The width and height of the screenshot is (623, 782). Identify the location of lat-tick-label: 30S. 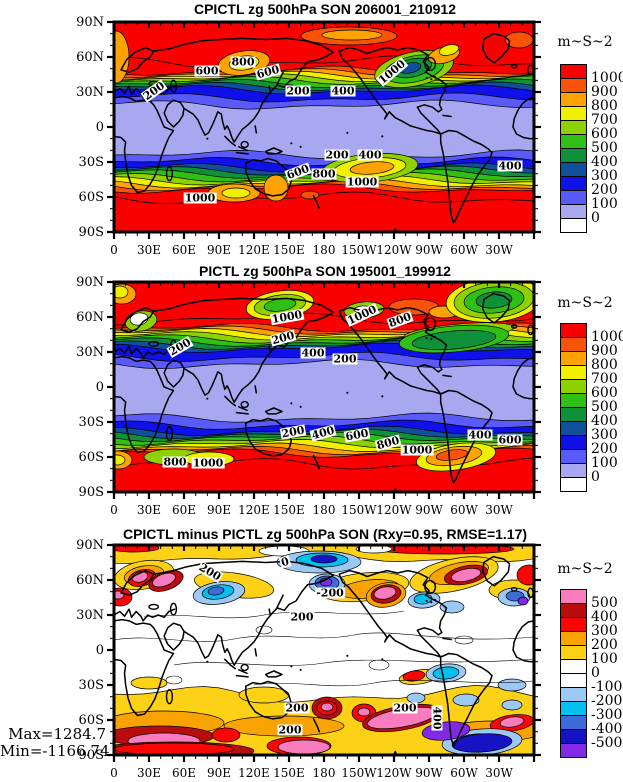
(91, 162).